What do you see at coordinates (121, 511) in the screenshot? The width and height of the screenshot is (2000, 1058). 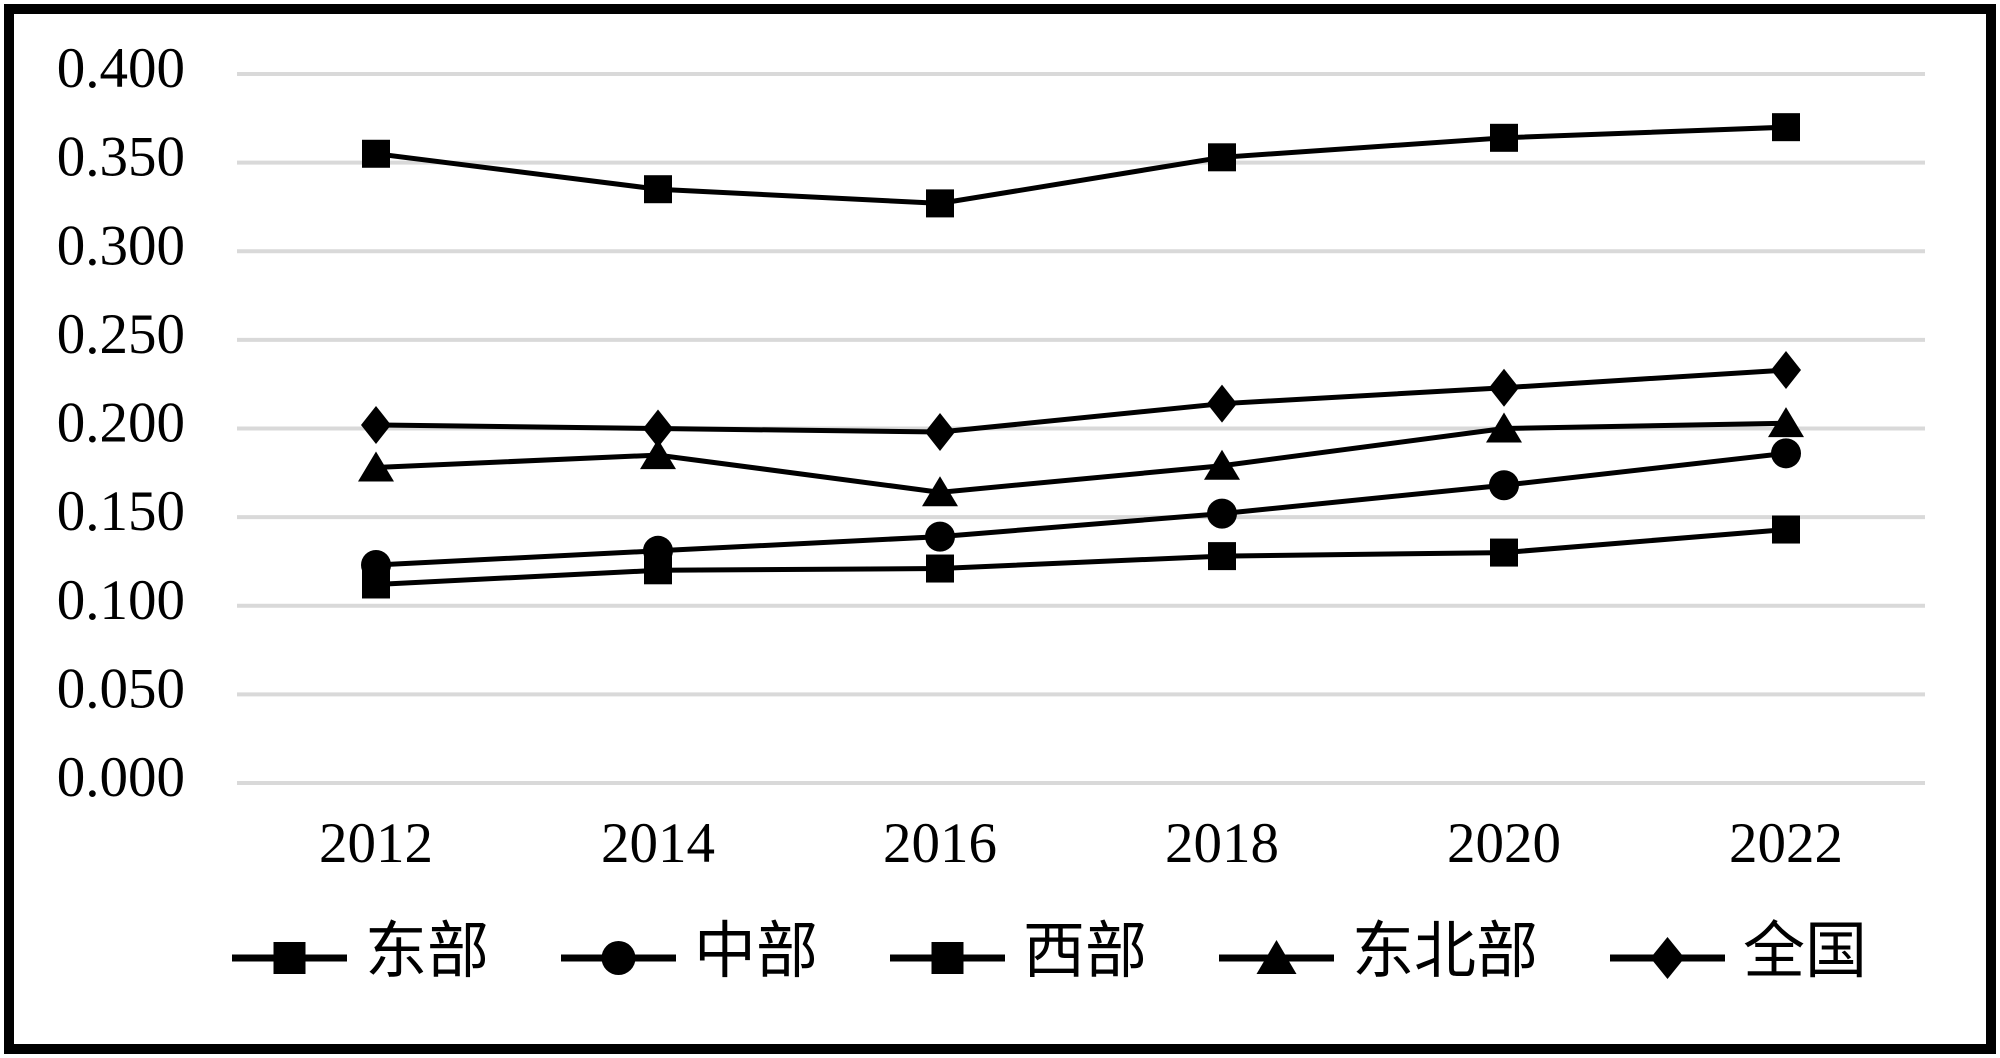 I see `y-axis-tick-label: 0.150` at bounding box center [121, 511].